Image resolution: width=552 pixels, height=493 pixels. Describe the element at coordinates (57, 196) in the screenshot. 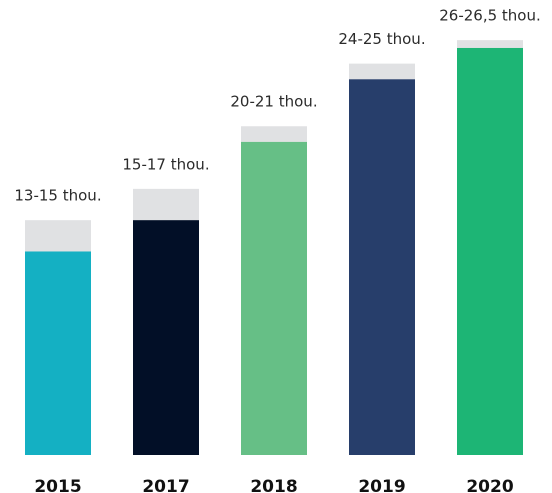

I see `value-label: 13-15 thou.` at that location.